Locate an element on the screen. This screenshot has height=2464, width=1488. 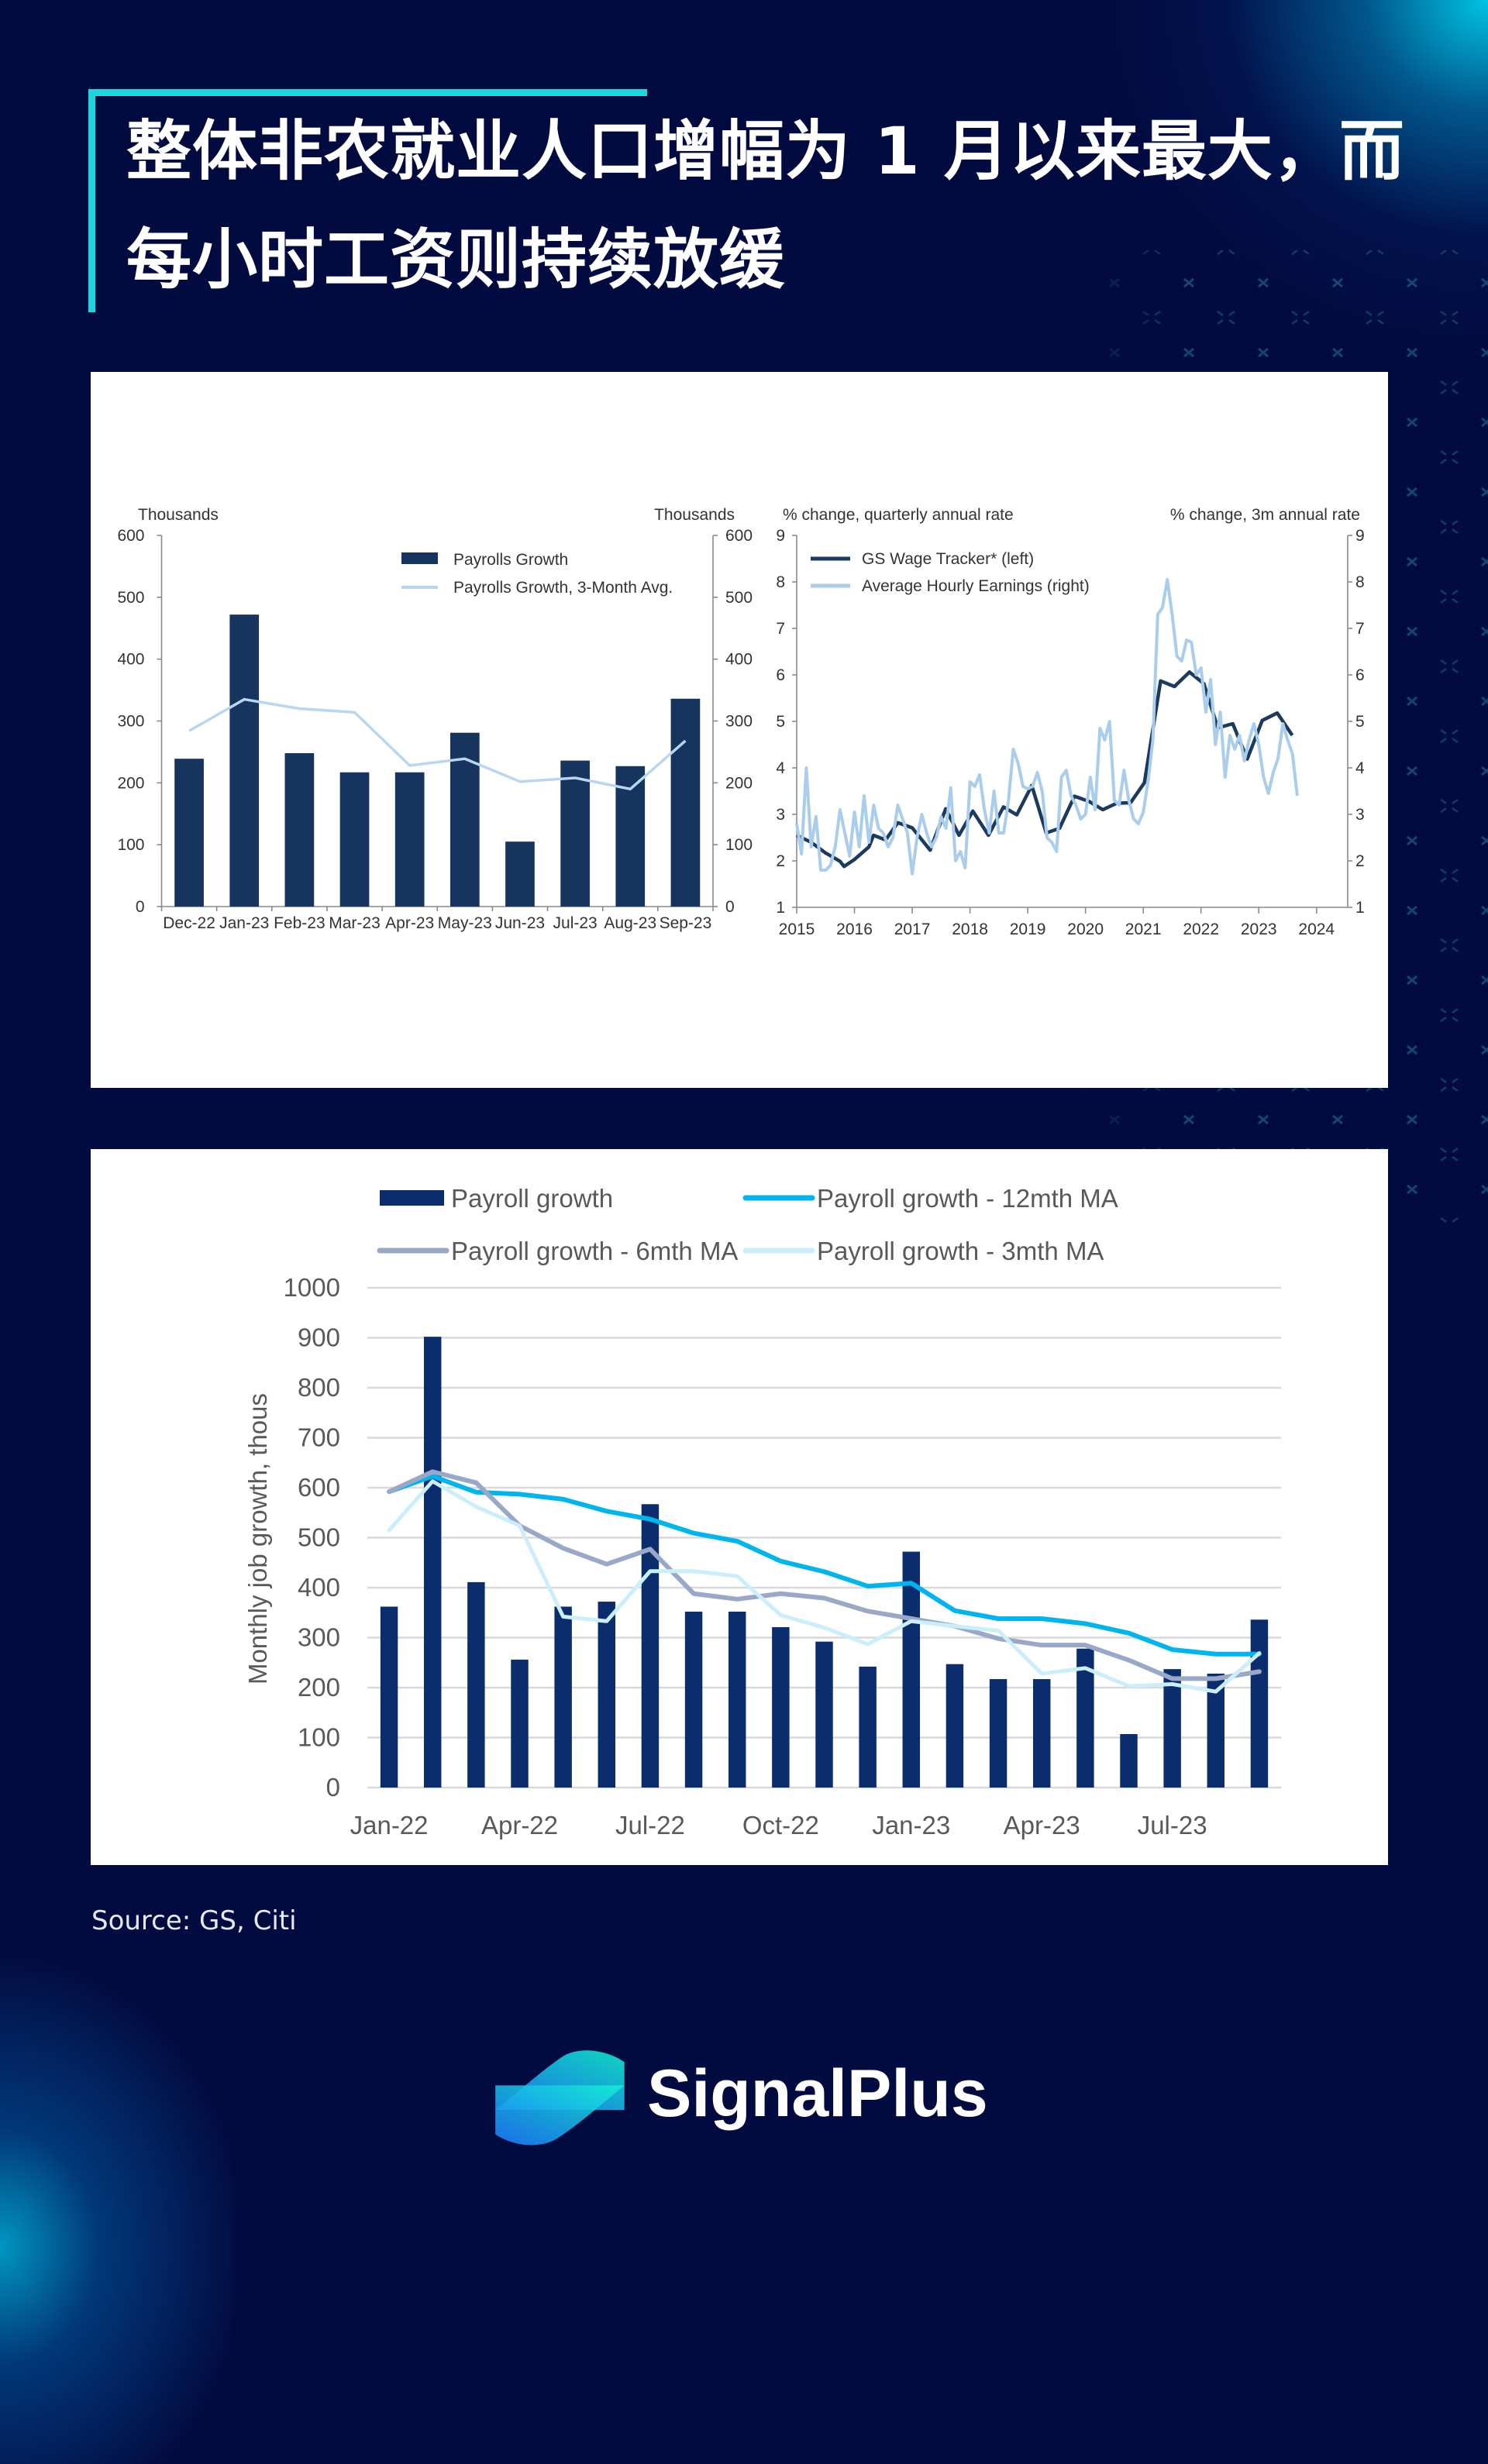
right-y-tick-label: 500 is located at coordinates (739, 598).